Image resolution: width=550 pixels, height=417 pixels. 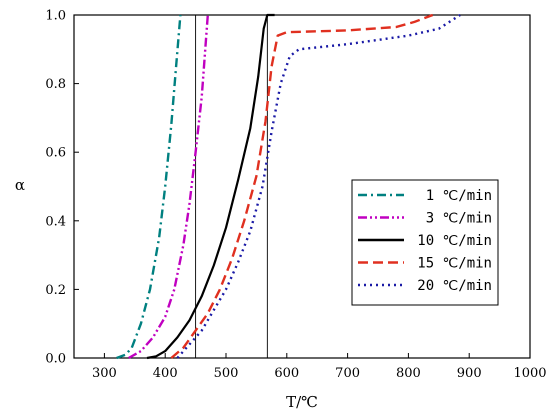 I want to click on x-tick-label: 800, so click(x=408, y=373).